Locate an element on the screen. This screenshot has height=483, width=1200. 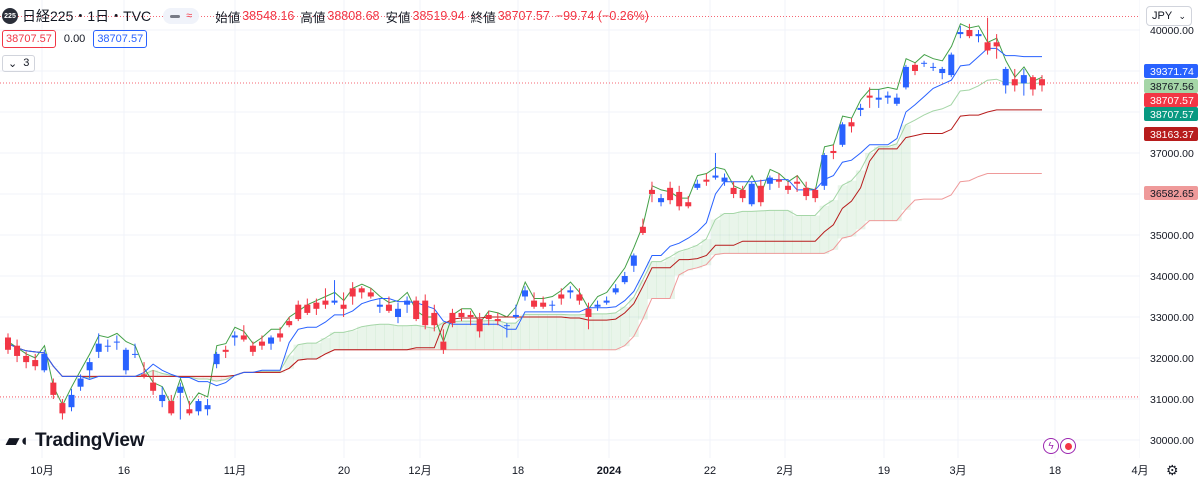
price-tag: 36582.65 is located at coordinates (1171, 193).